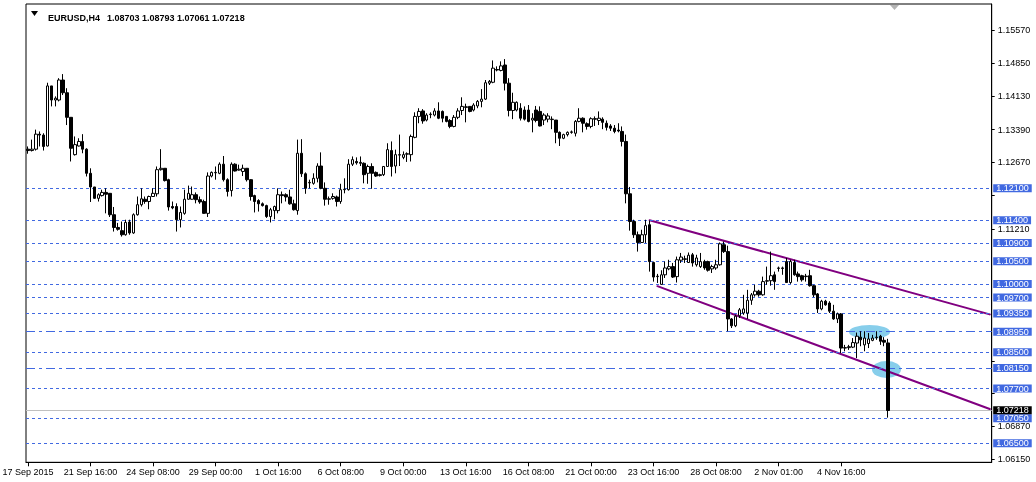 This screenshot has width=1036, height=482. What do you see at coordinates (591, 471) in the screenshot?
I see `x-tick-label: 21 Oct 00:00` at bounding box center [591, 471].